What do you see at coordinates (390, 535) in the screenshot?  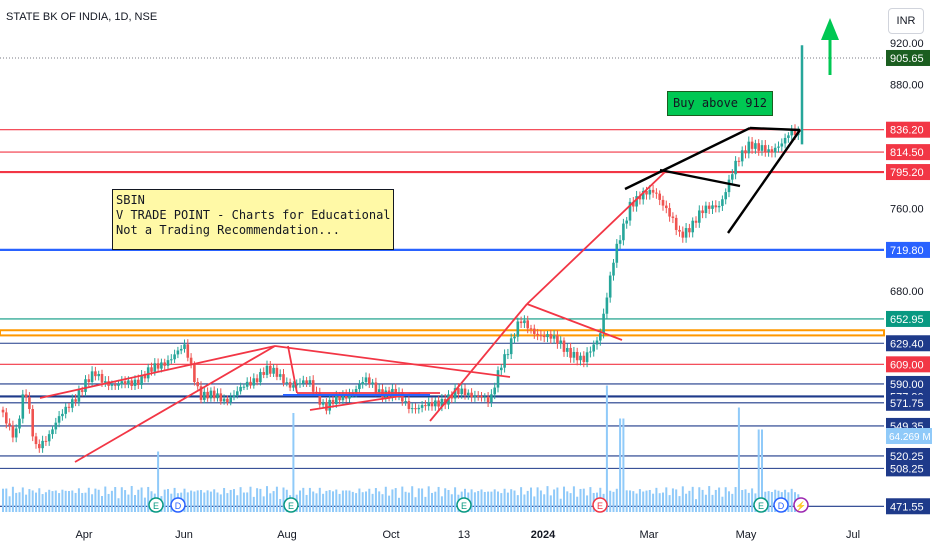 I see `x-axis-tick: Oct` at bounding box center [390, 535].